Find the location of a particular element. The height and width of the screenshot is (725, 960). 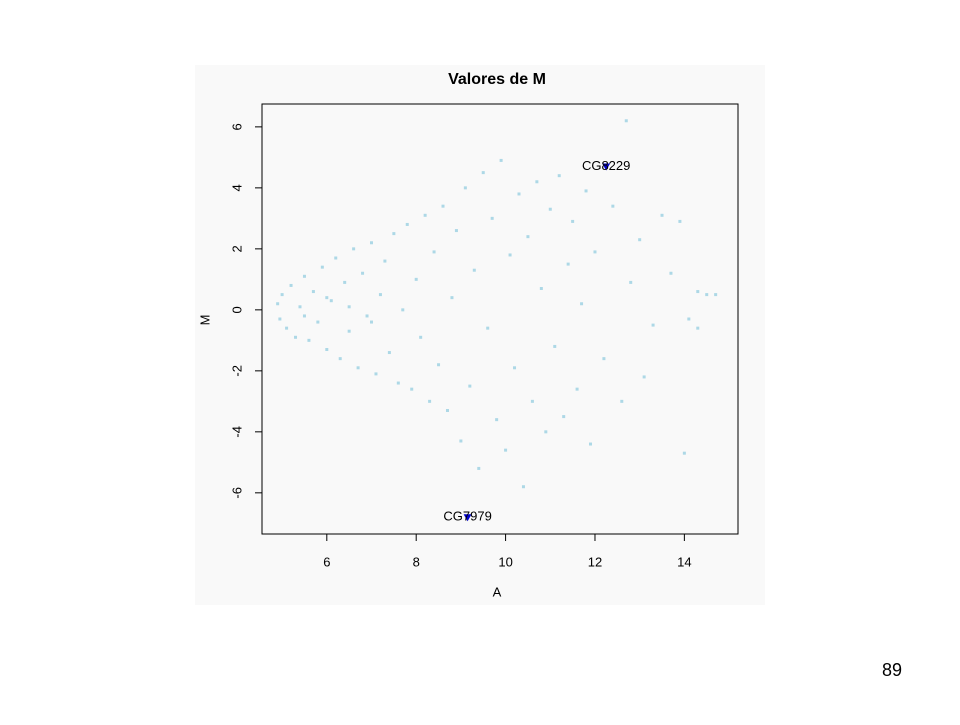

y-tick-label: 0 is located at coordinates (236, 309).